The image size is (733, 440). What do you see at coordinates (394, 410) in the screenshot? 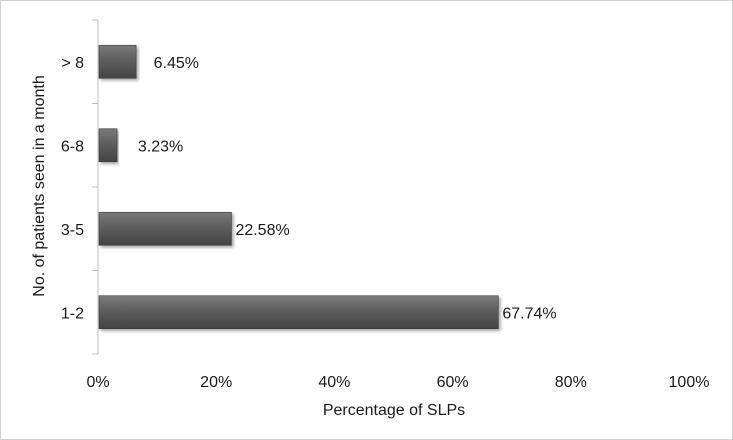
I see `x-axis-title: Percentage of SLPs` at bounding box center [394, 410].